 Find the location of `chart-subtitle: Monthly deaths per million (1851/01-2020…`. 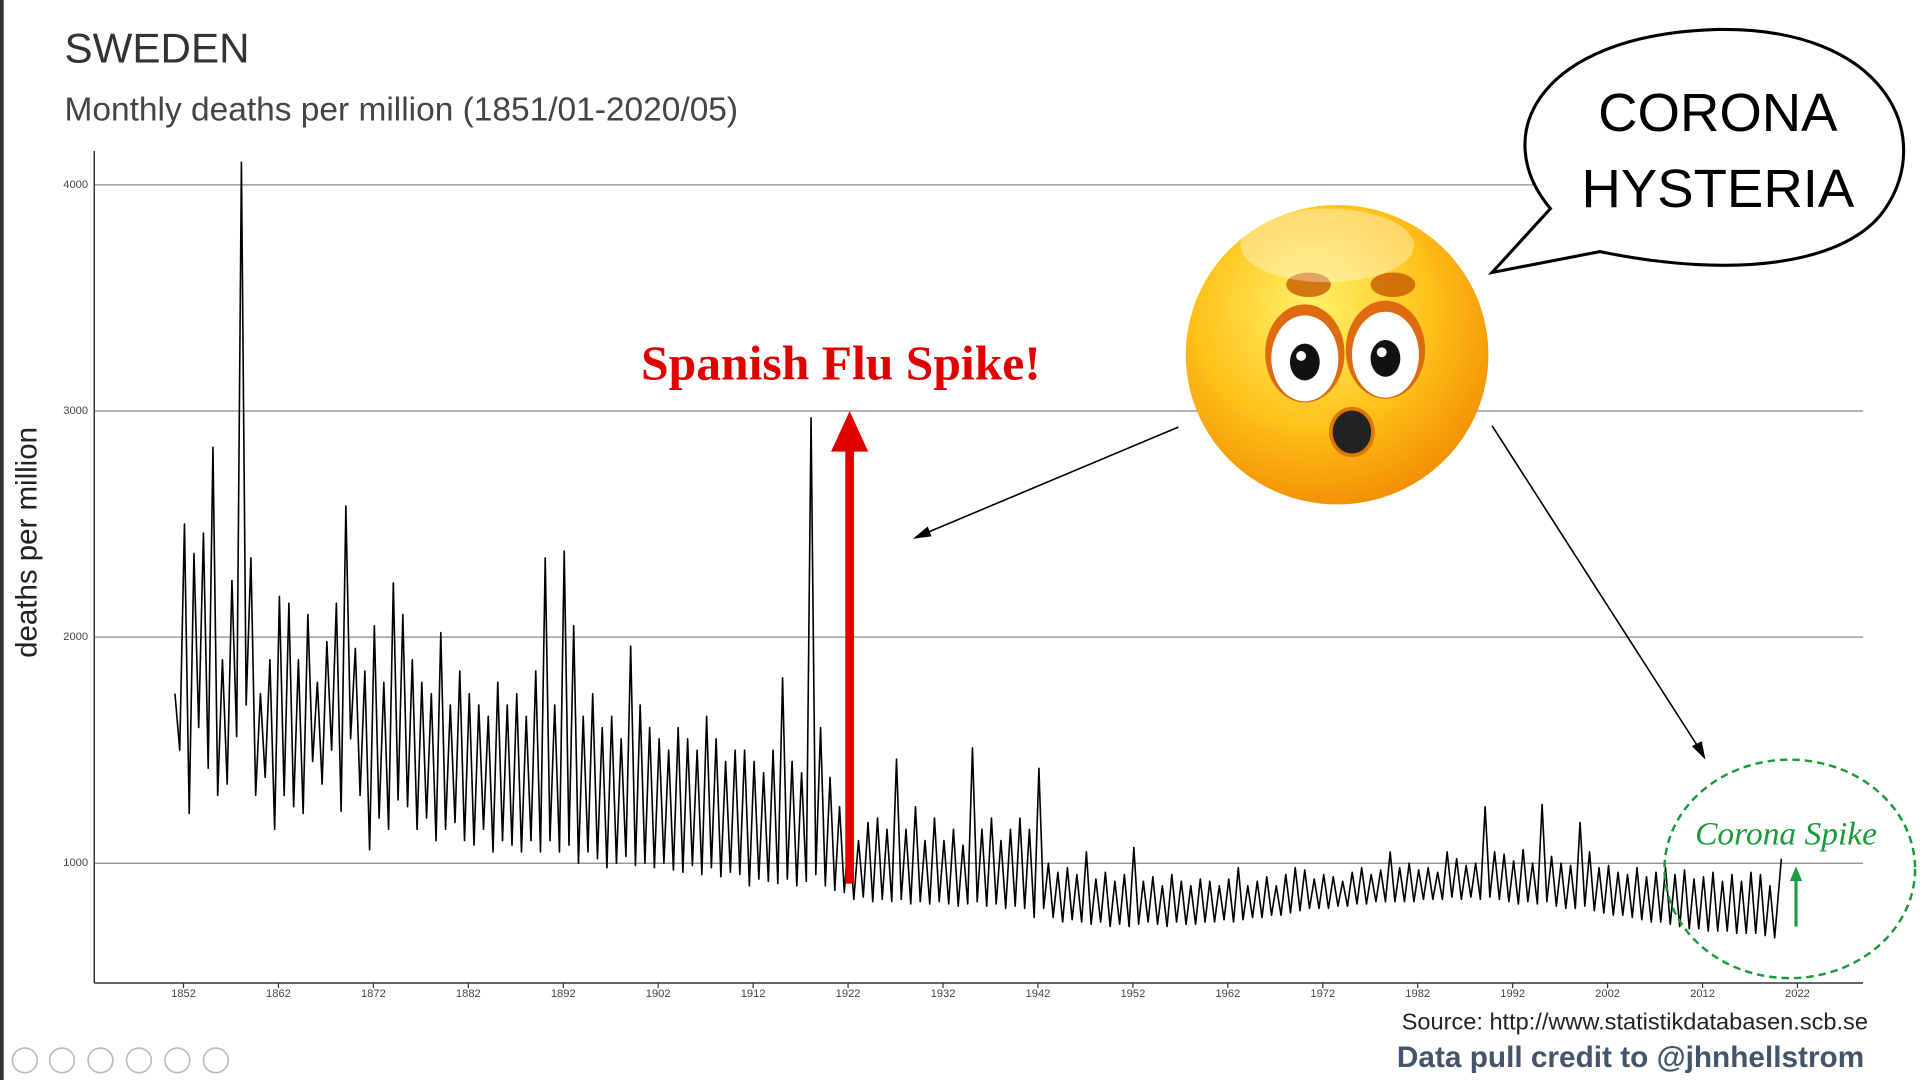

chart-subtitle: Monthly deaths per million (1851/01-2020… is located at coordinates (401, 110).